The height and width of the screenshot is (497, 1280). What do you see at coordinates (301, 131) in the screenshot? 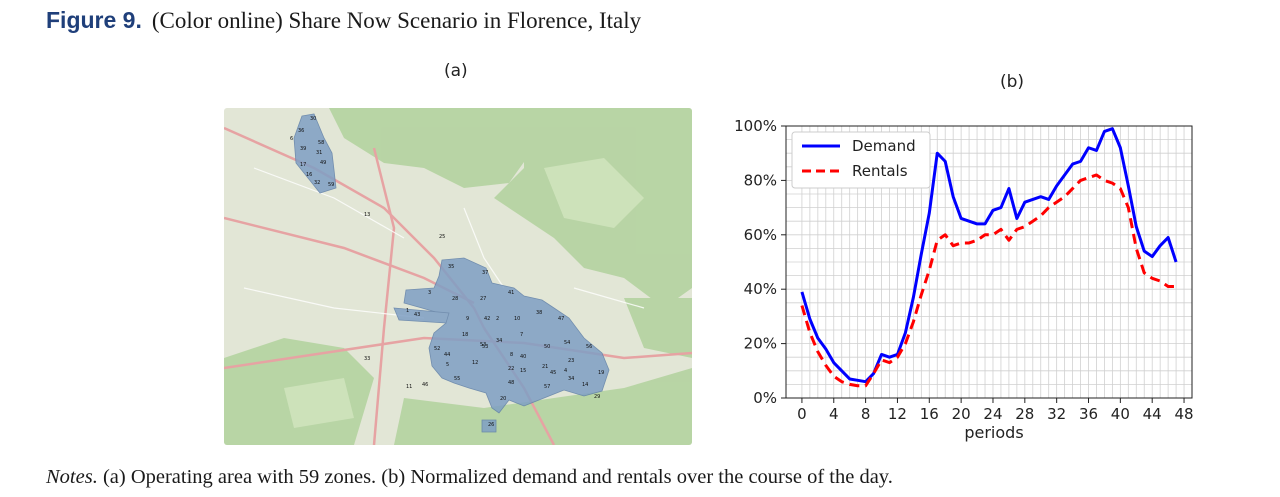
I see `zone-label: 36` at bounding box center [301, 131].